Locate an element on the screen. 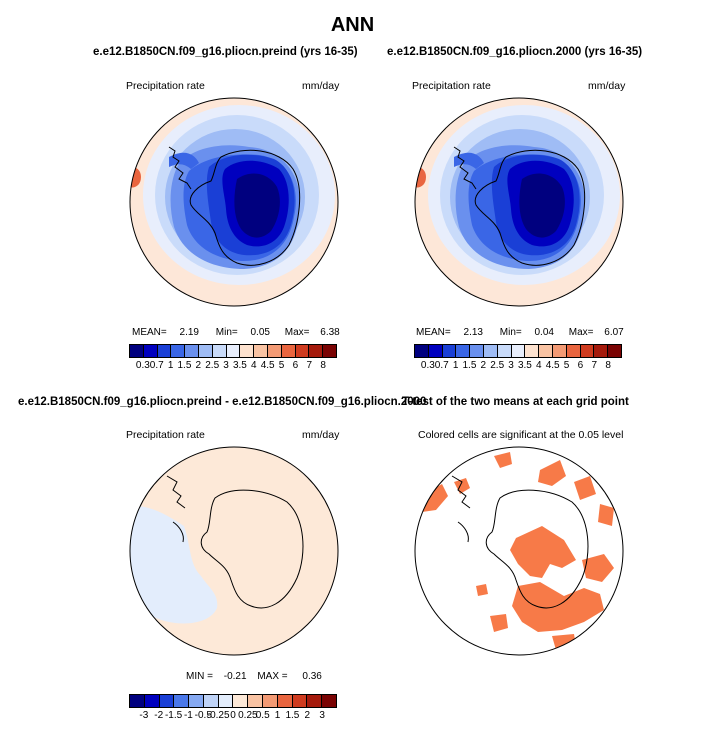 This screenshot has height=752, width=705. panel-bl-colorbar-tick-label: -0.5 is located at coordinates (203, 715).